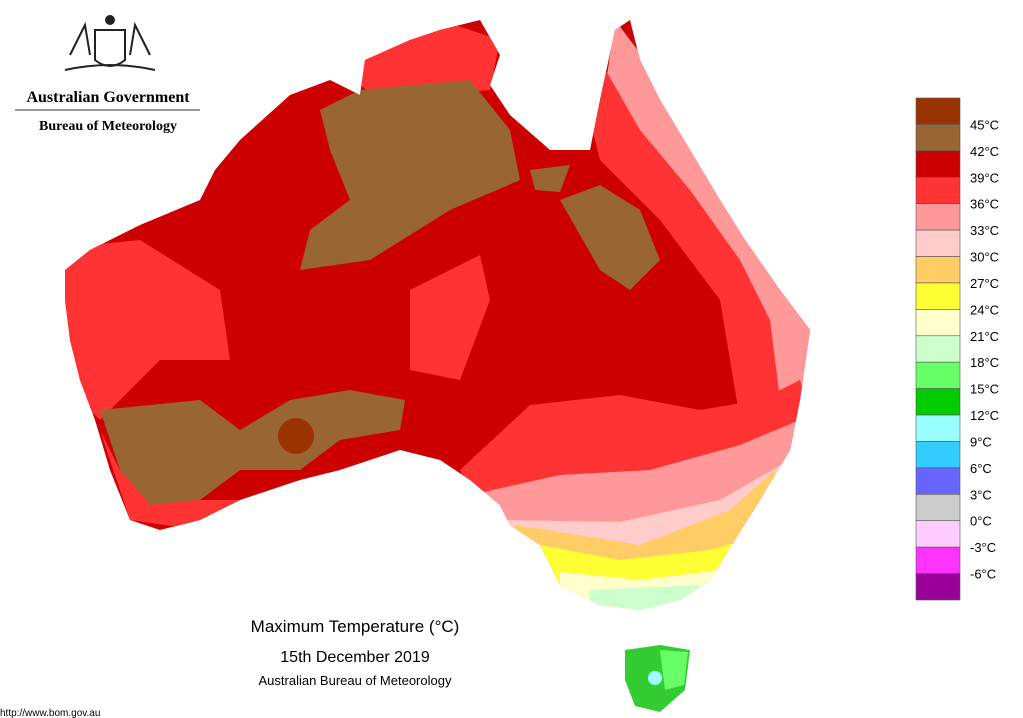  Describe the element at coordinates (984, 151) in the screenshot. I see `legend-label: 42°C` at that location.